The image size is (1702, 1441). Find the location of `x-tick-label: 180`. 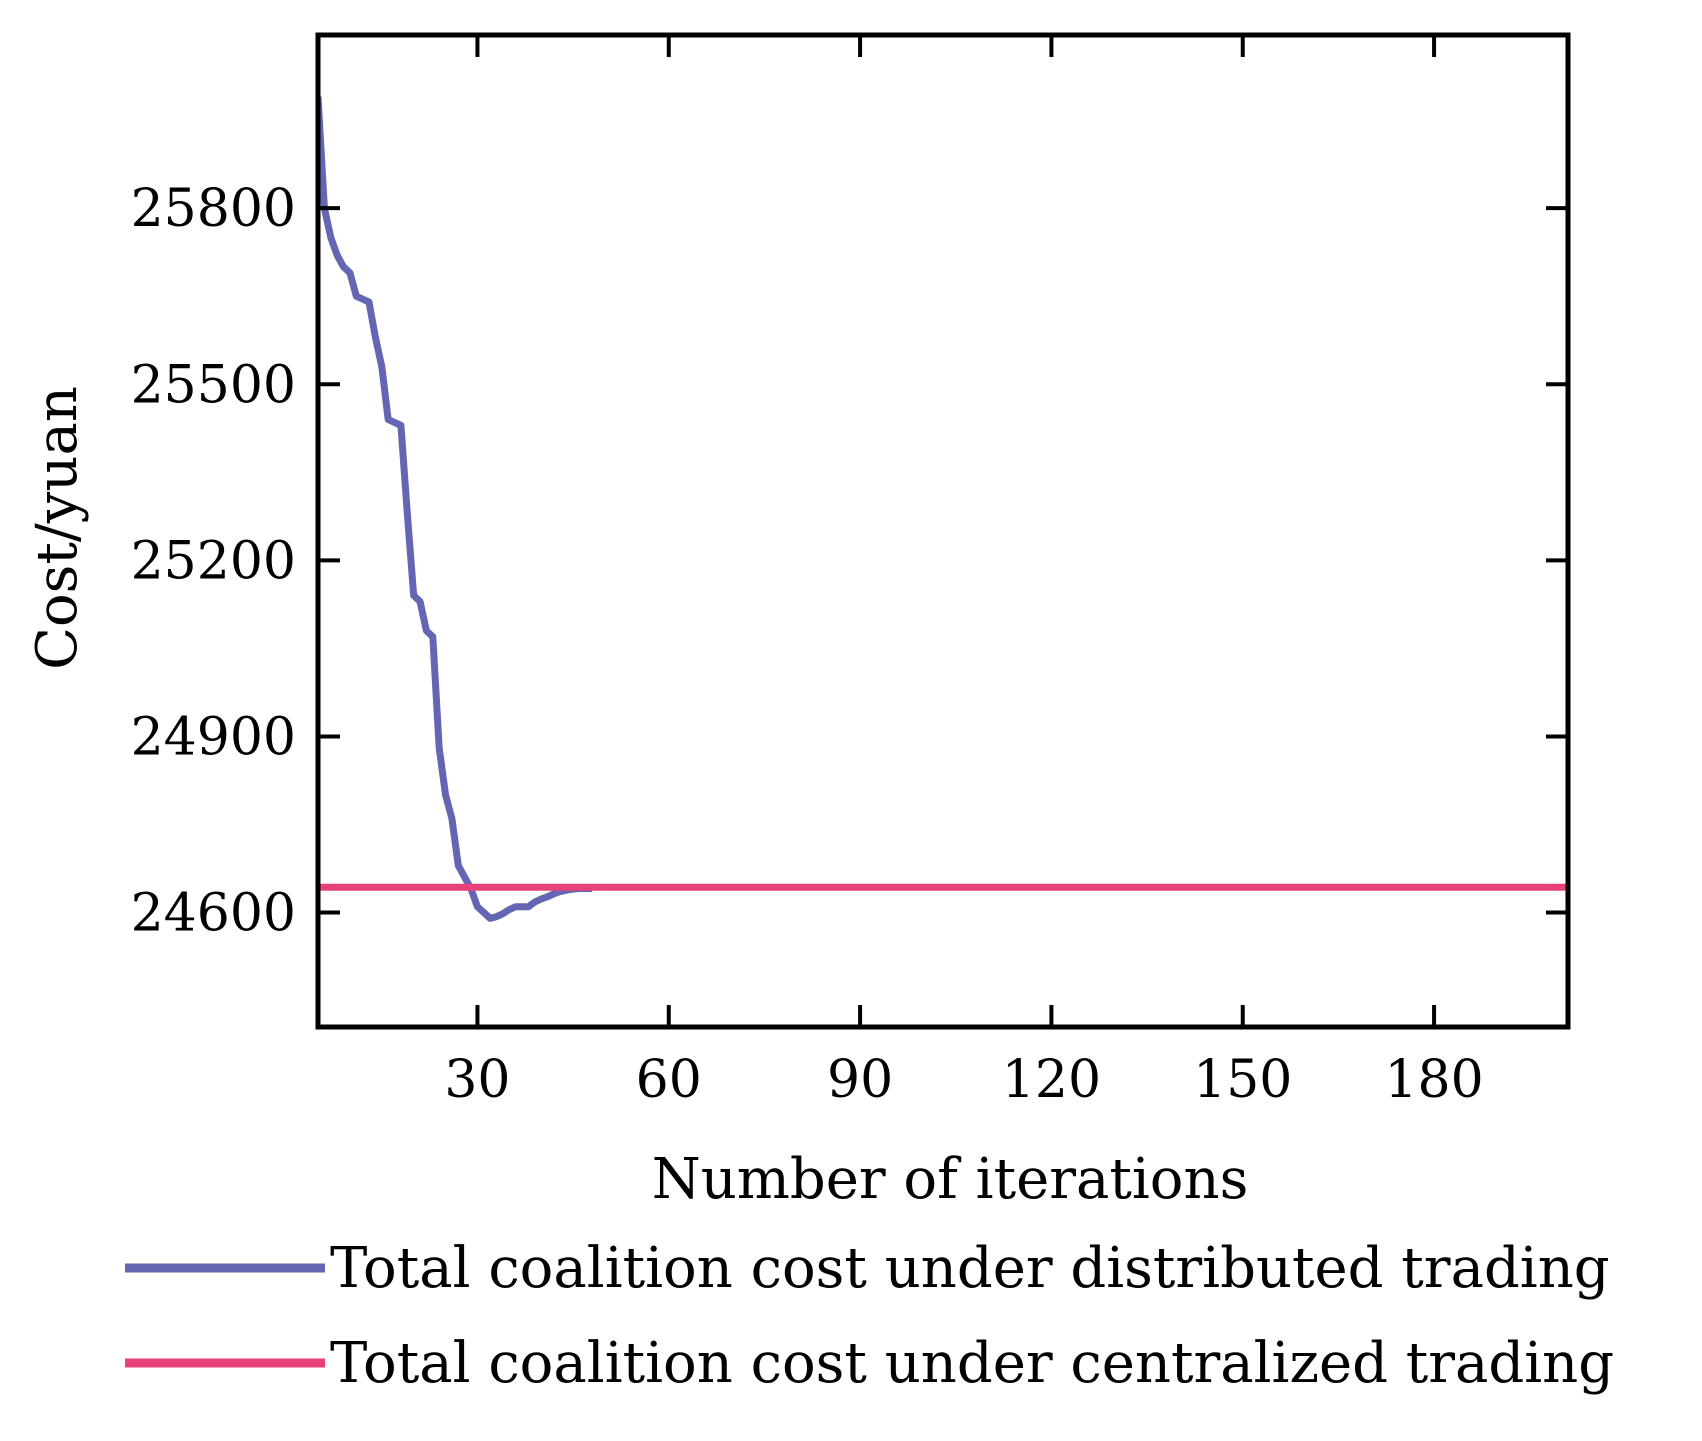

x-tick-label: 180 is located at coordinates (1433, 1080).